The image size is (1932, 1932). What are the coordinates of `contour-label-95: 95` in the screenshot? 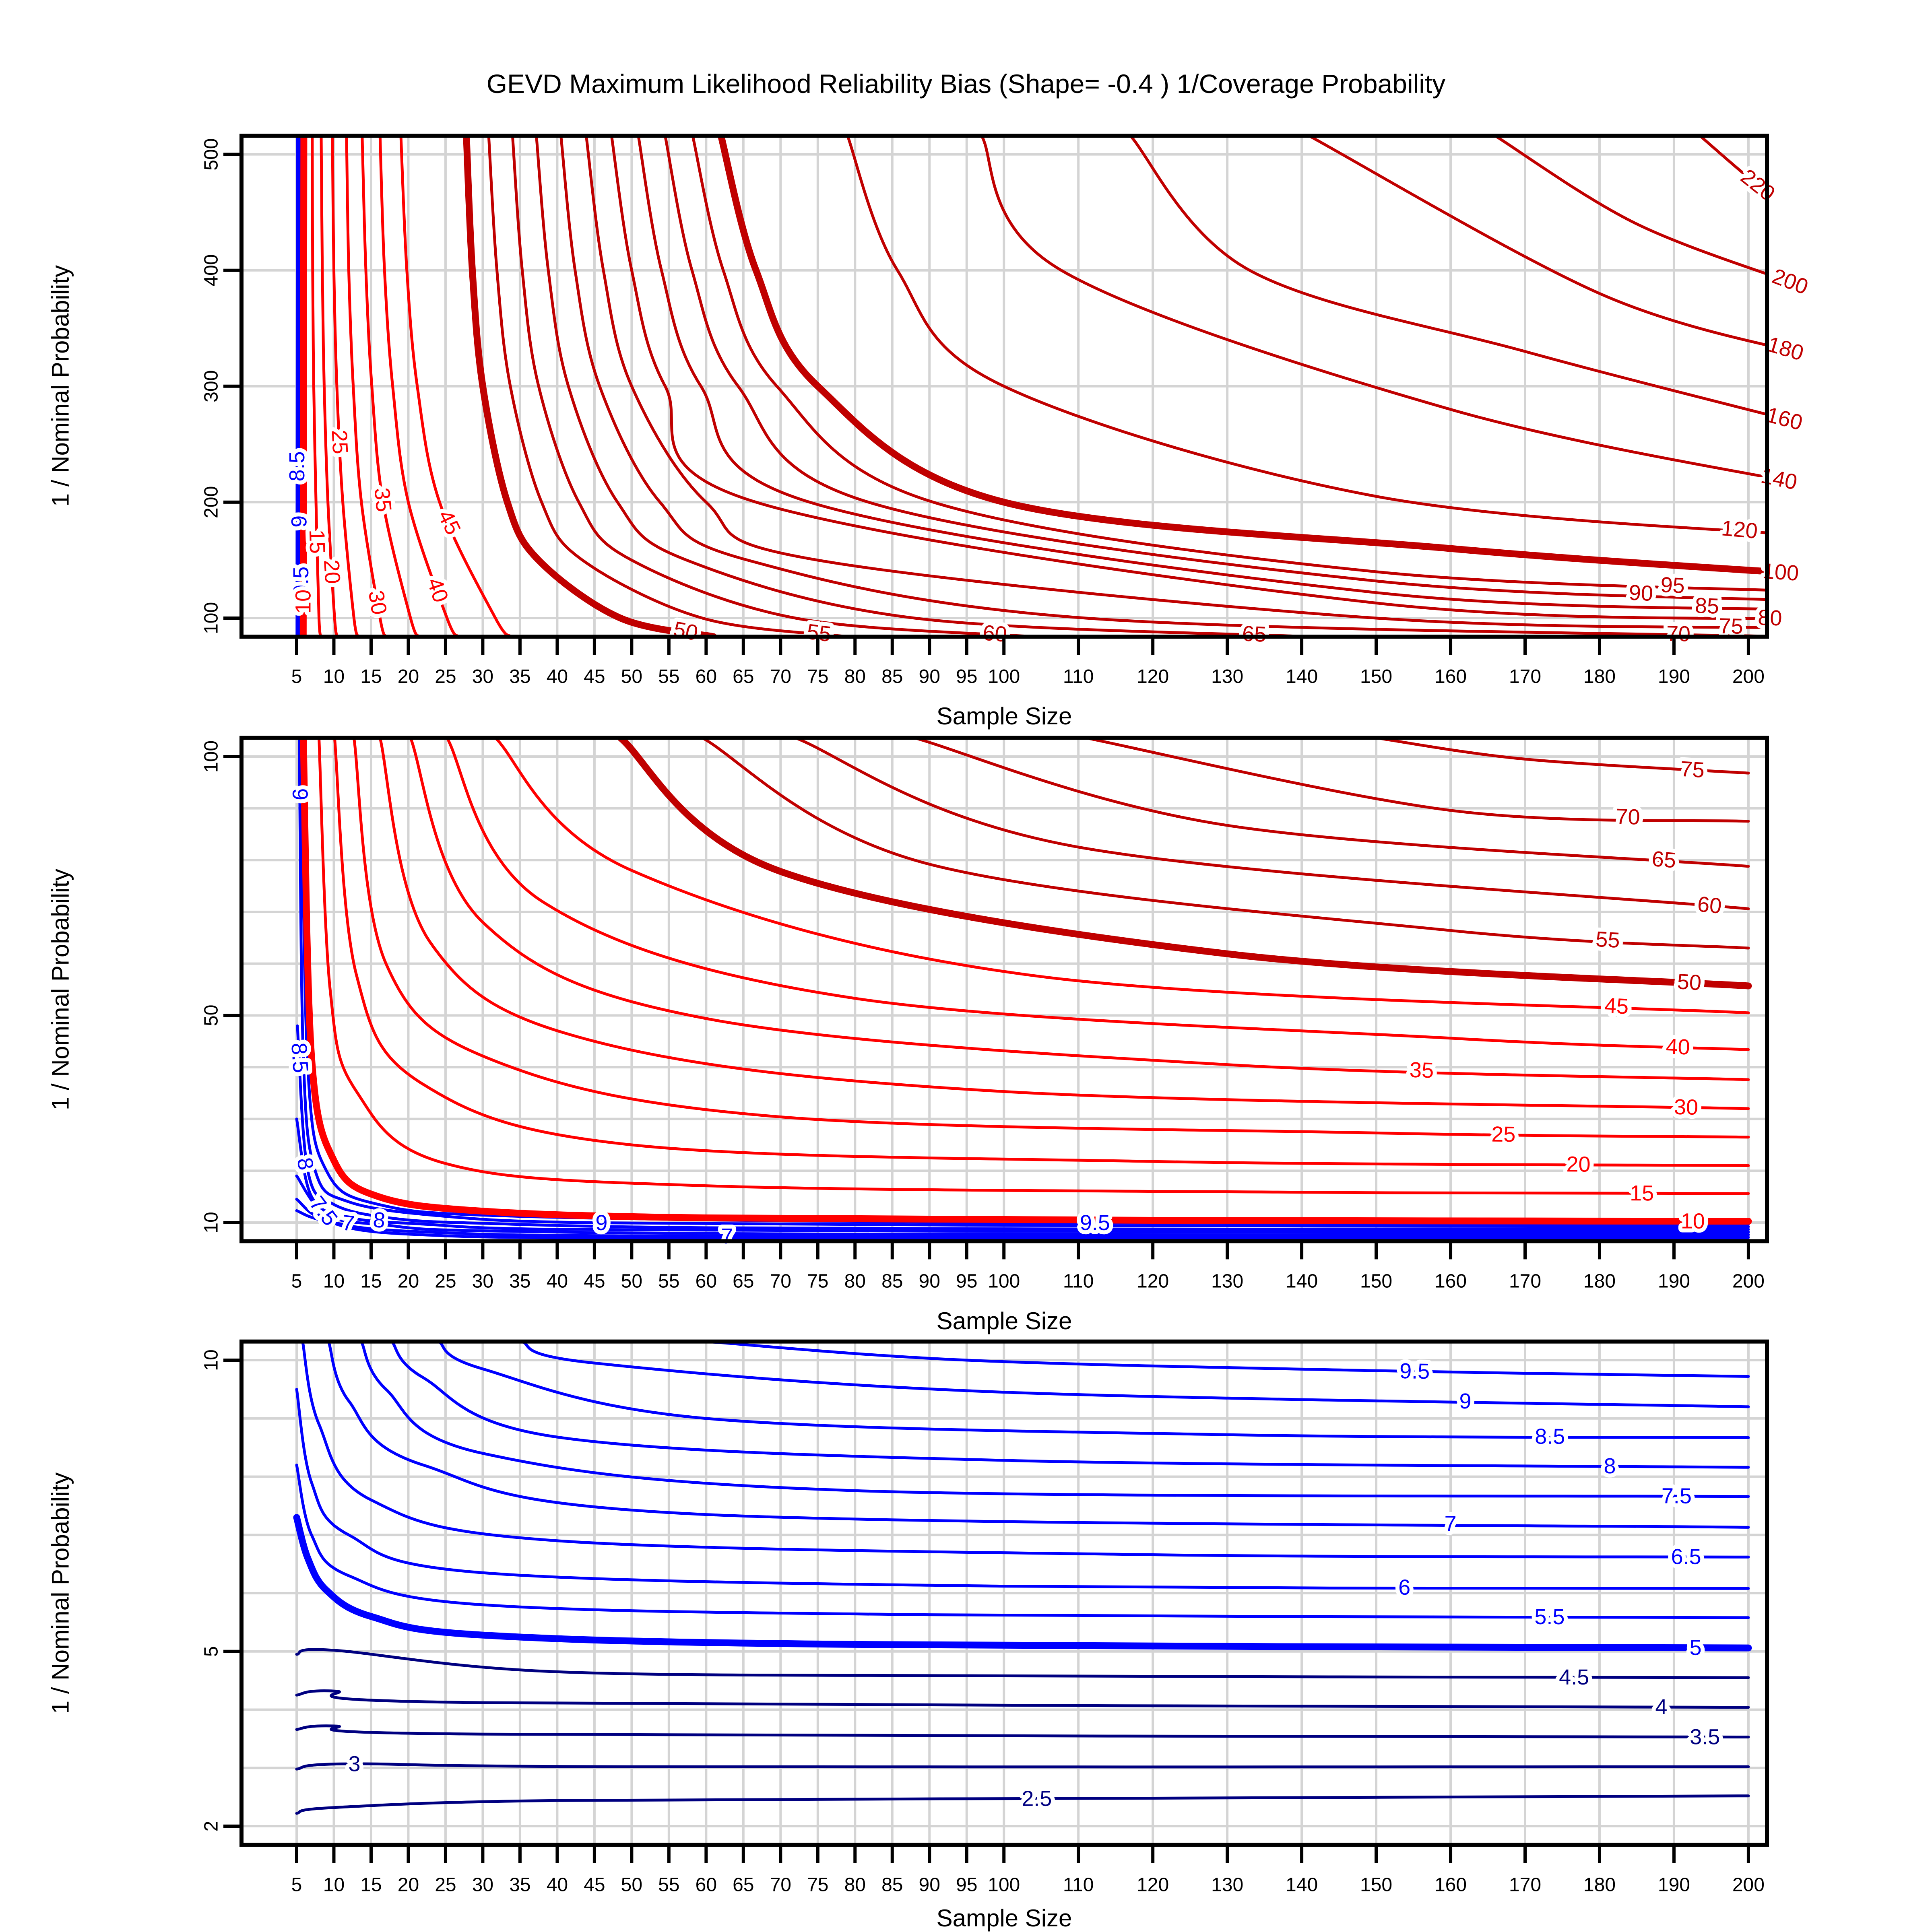 It's located at (1672, 585).